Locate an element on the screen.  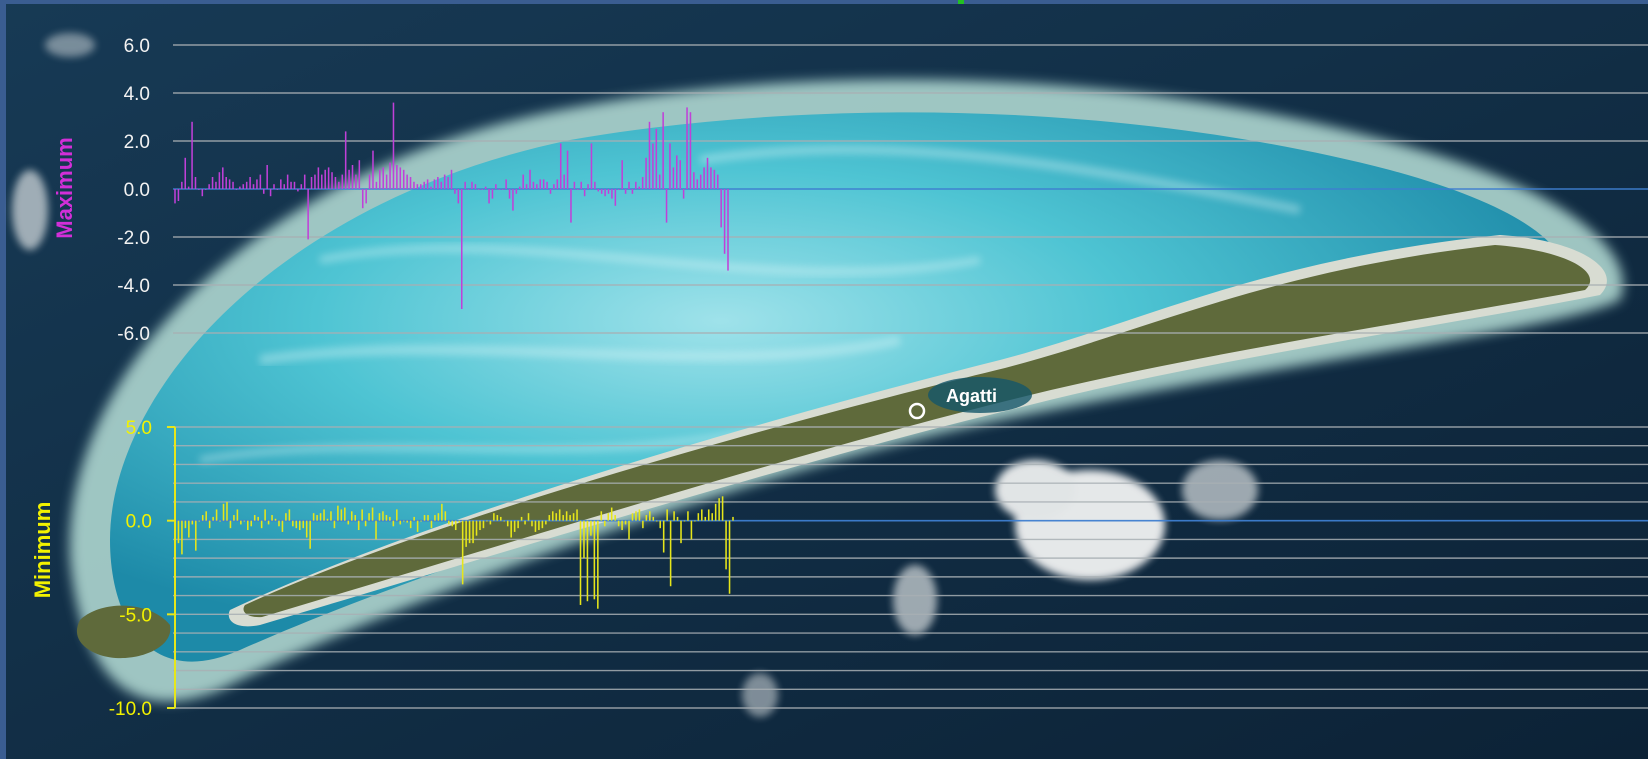
map-place-marker: Agatti is located at coordinates (970, 398).